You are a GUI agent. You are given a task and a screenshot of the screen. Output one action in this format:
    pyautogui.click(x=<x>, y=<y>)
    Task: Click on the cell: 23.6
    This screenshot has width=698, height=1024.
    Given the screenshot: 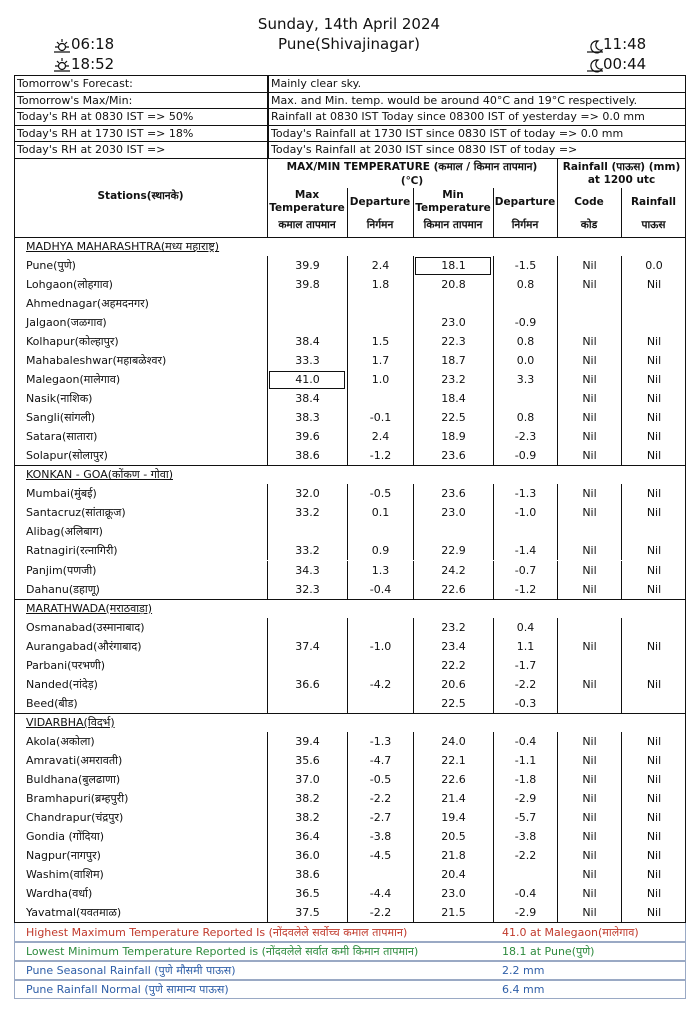 What is the action you would take?
    pyautogui.click(x=453, y=494)
    